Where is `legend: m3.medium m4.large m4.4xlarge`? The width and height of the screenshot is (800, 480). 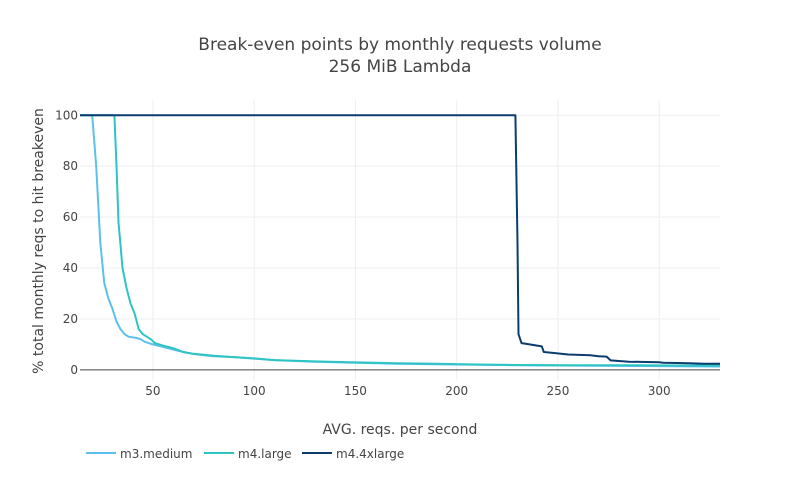
legend: m3.medium m4.large m4.4xlarge is located at coordinates (245, 454).